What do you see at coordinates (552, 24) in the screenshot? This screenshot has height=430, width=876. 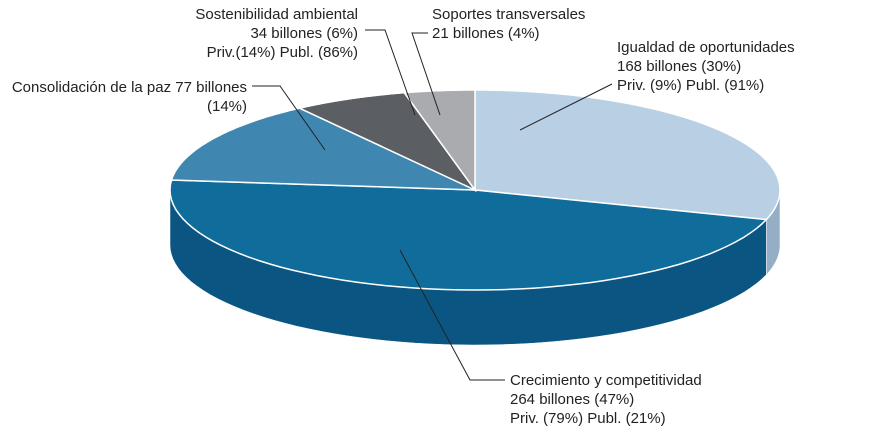 I see `slice-label: Soportes transversales 21 billones (4%)` at bounding box center [552, 24].